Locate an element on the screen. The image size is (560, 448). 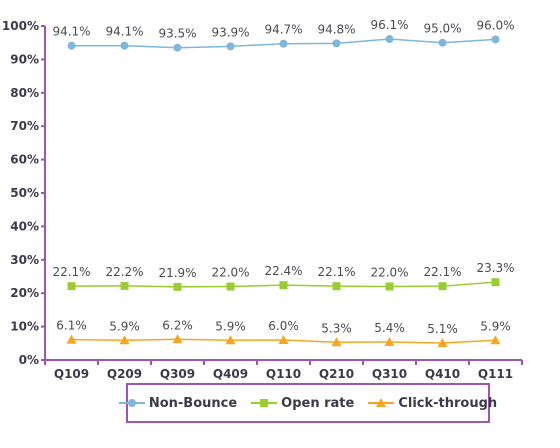
data-label: 94.7% is located at coordinates (283, 30).